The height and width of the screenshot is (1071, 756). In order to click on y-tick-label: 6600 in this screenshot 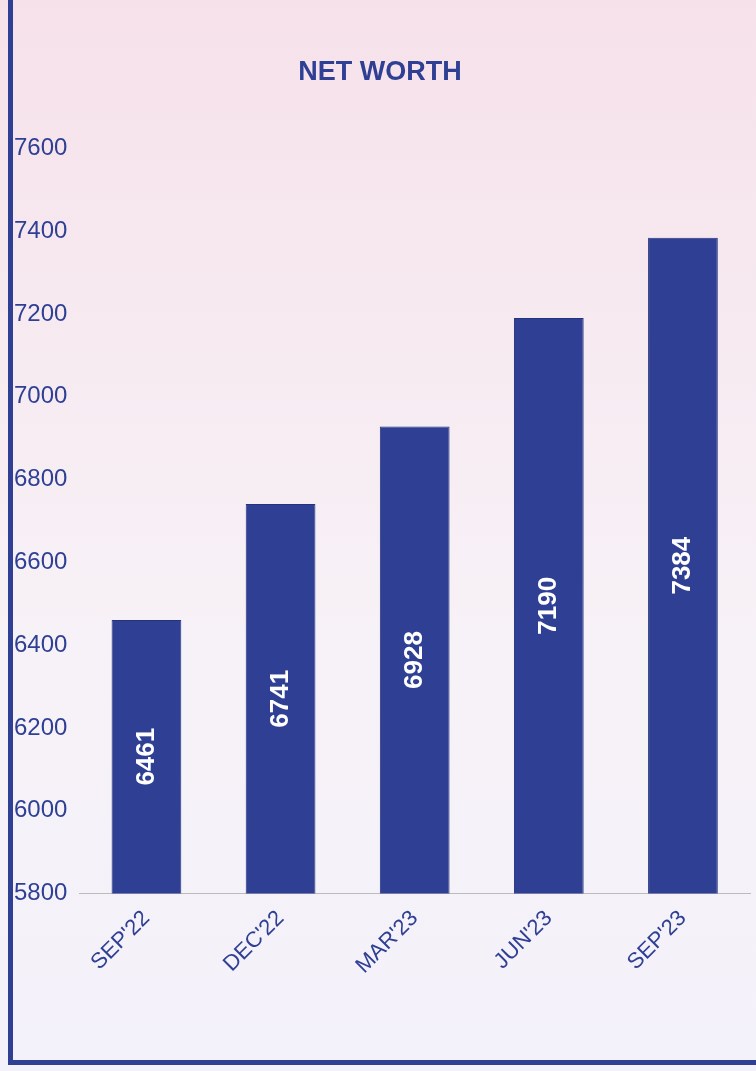, I will do `click(41, 560)`.